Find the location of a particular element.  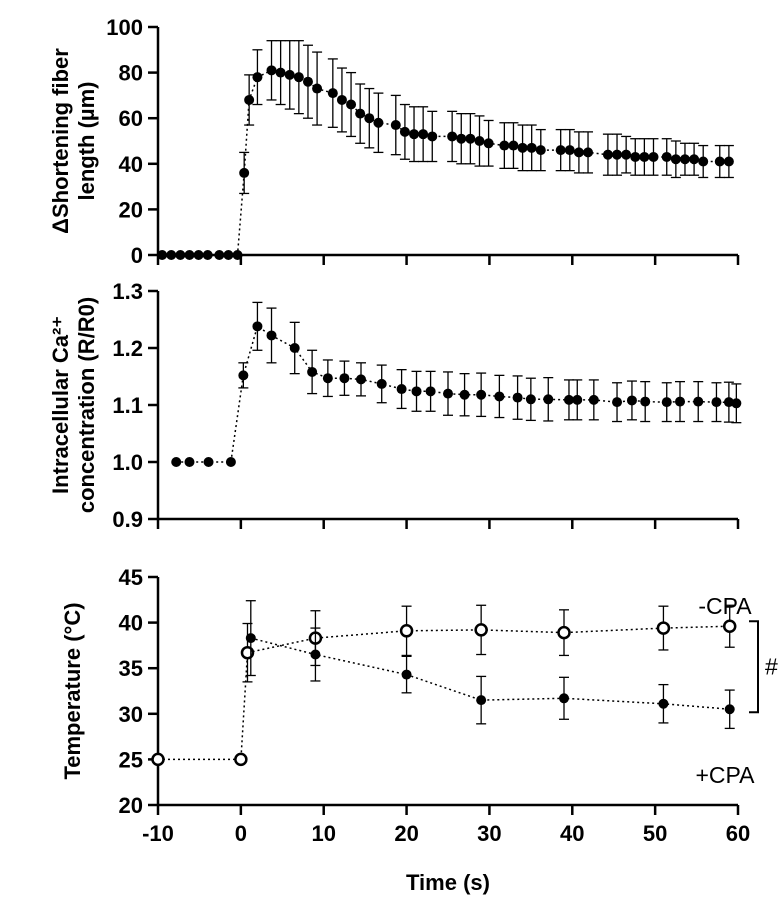

x-tick-label: 0 is located at coordinates (241, 833).